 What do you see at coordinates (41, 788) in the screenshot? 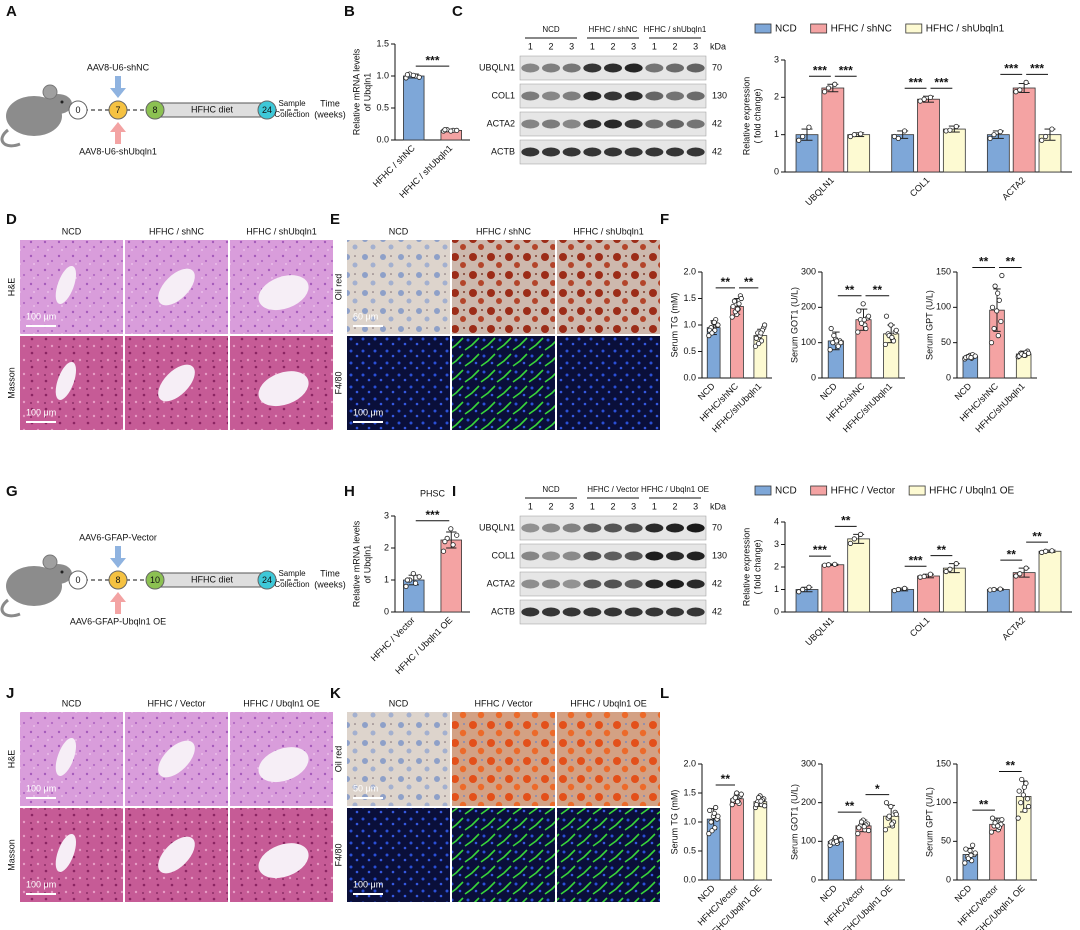
I see `scale-bar-label: 100 μm` at bounding box center [41, 788].